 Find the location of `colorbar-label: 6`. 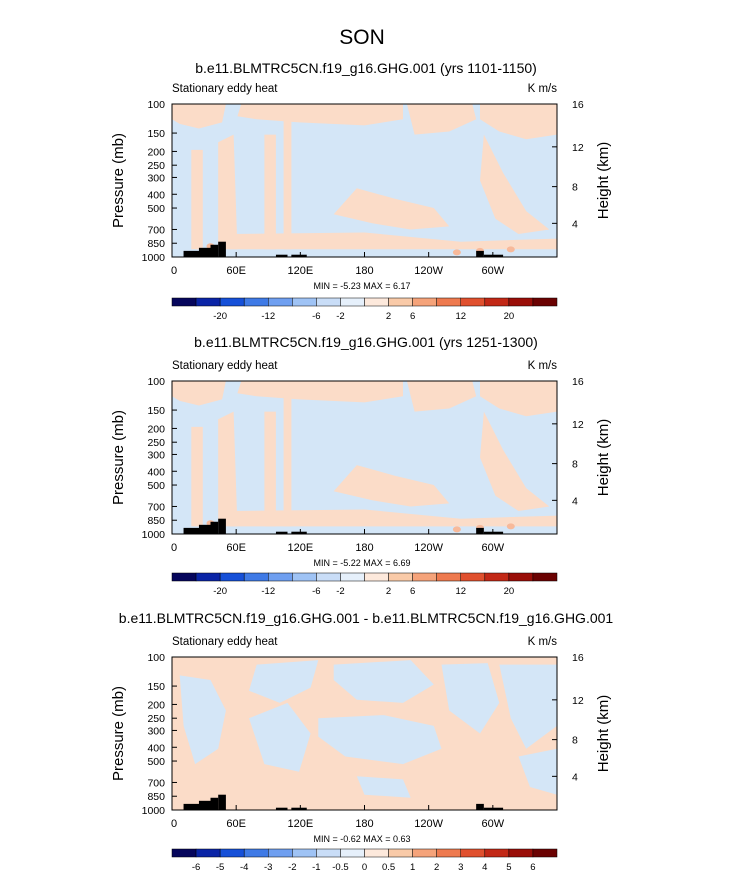

colorbar-label: 6 is located at coordinates (412, 316).